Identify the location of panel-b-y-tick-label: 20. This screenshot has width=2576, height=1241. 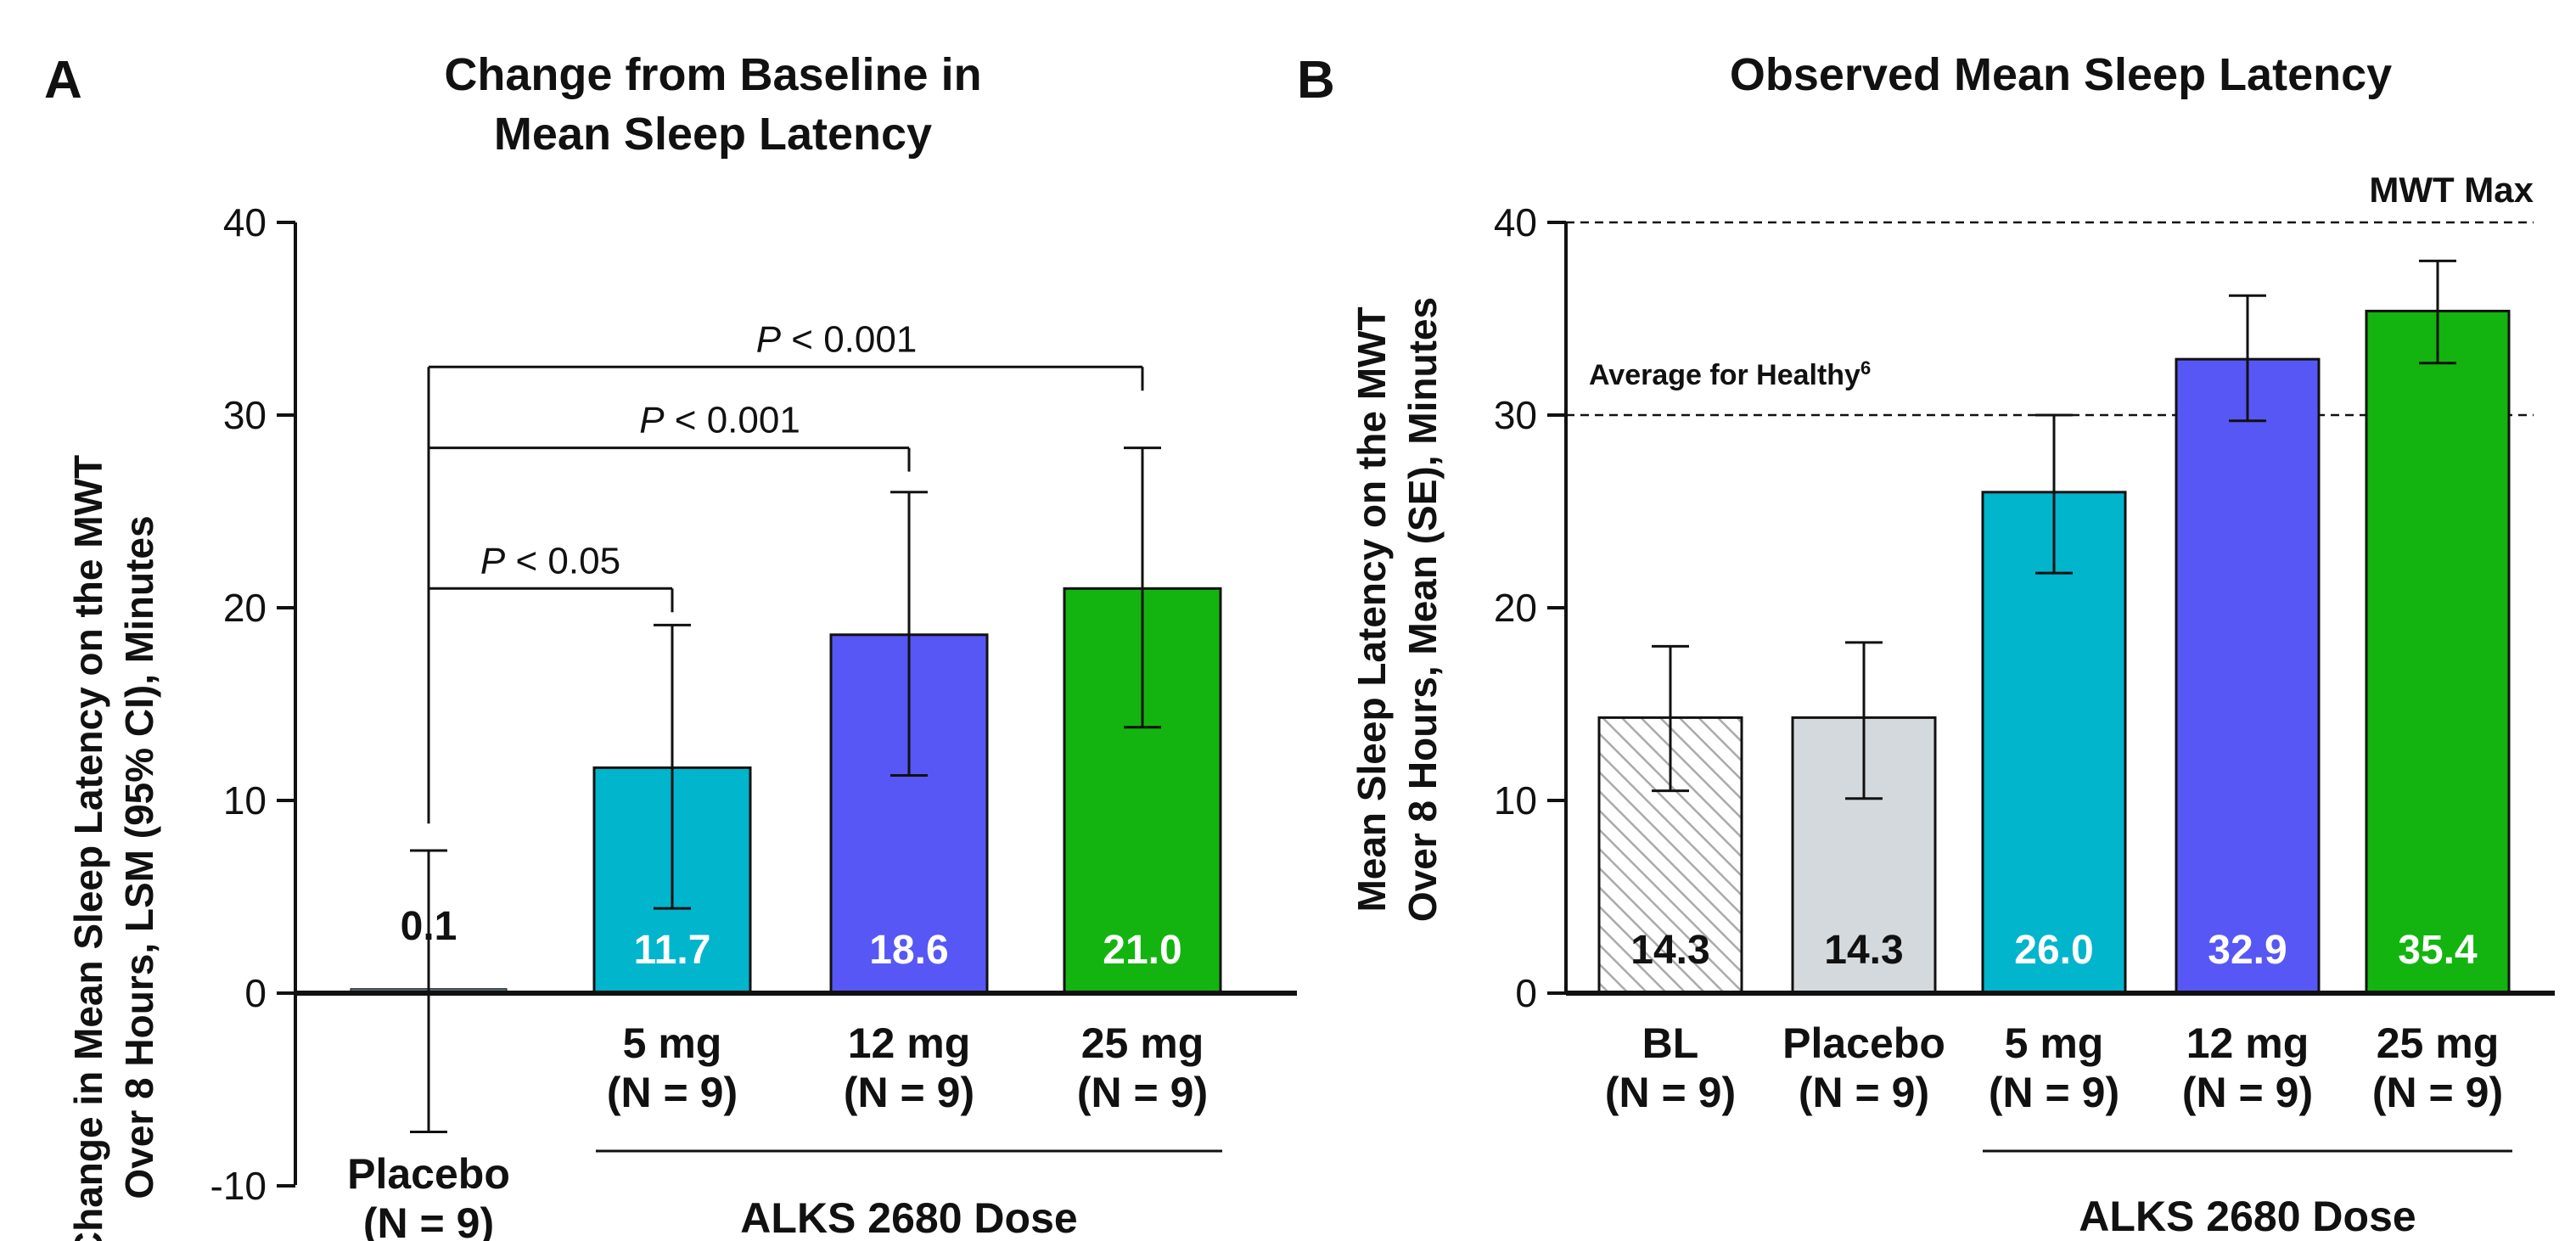
(1515, 608).